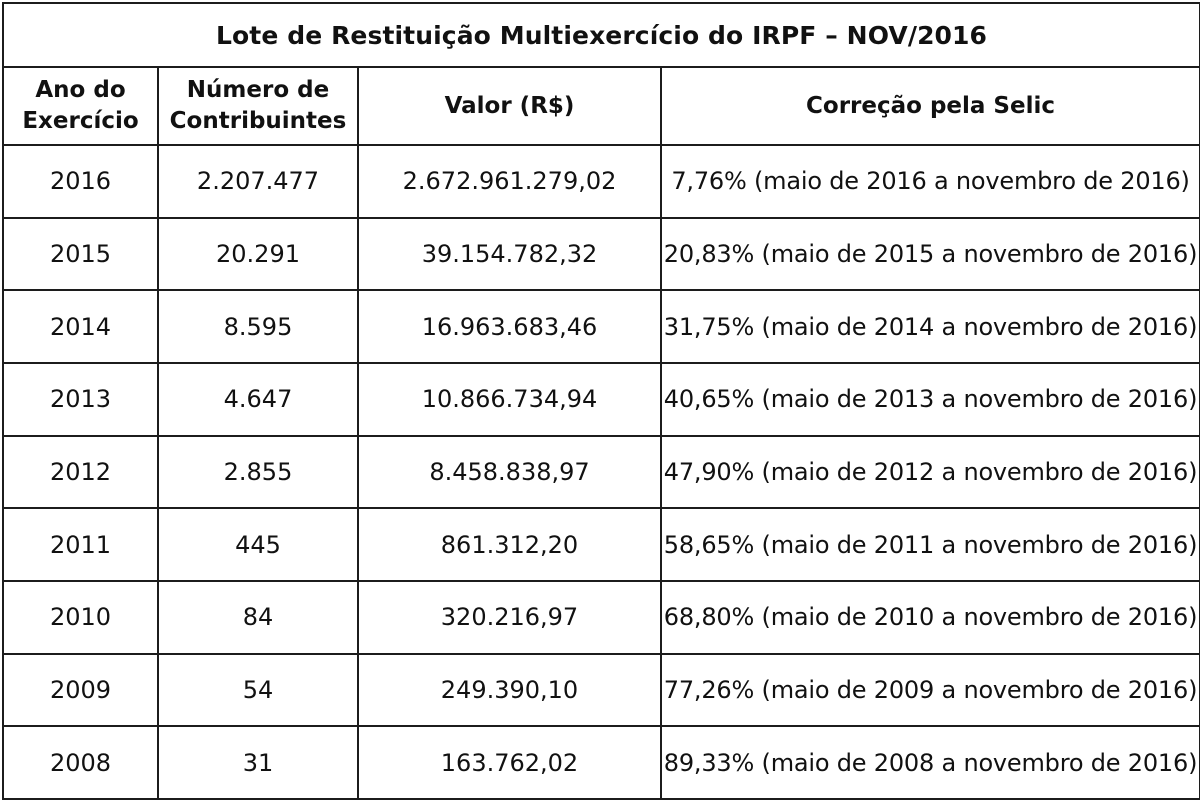 This screenshot has width=1200, height=802. Describe the element at coordinates (258, 106) in the screenshot. I see `header-numero-de-contribuintes: Número de Contribuintes` at that location.